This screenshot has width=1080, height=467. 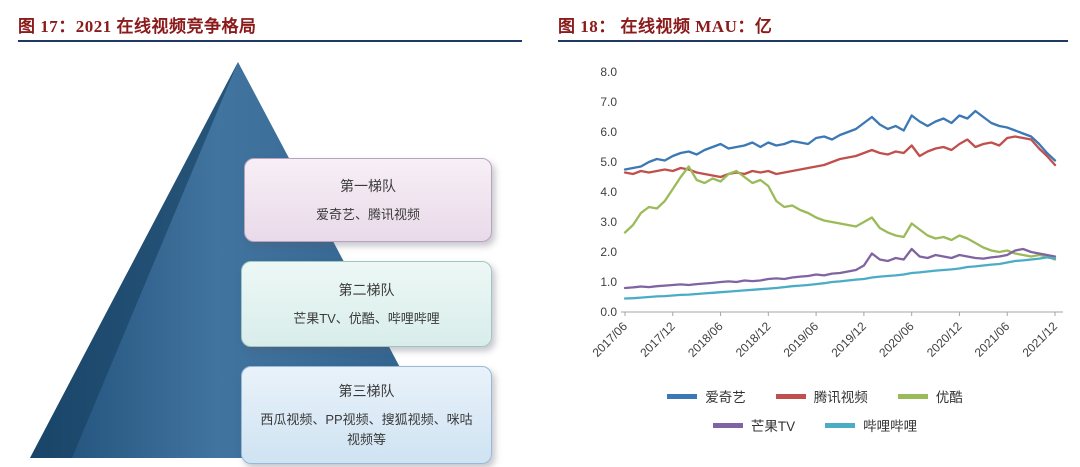 What do you see at coordinates (366, 289) in the screenshot?
I see `tier-2-name: 第二梯队` at bounding box center [366, 289].